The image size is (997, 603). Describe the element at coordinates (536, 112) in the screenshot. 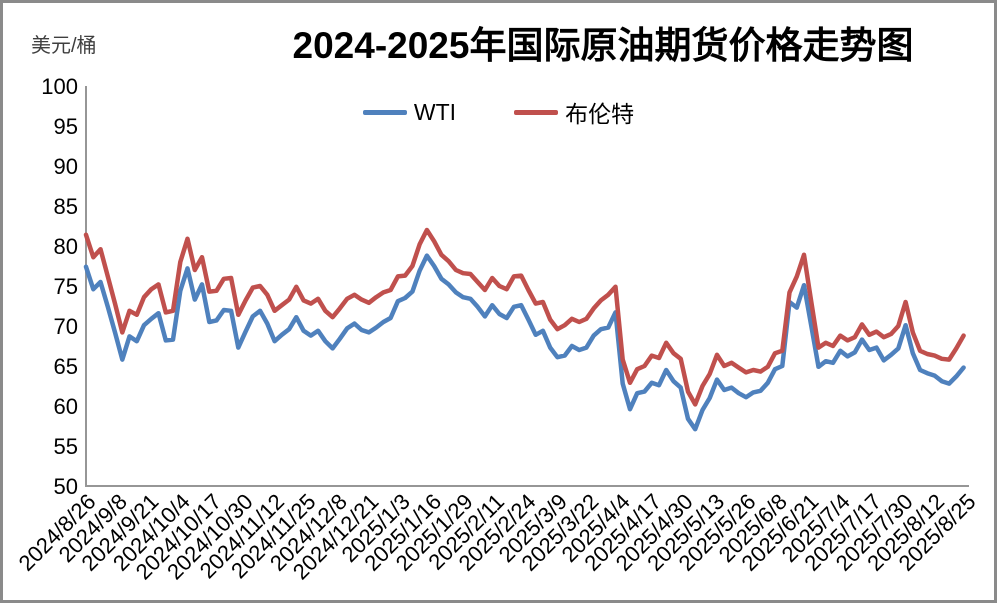

I see `brent-line-swatch-icon` at that location.